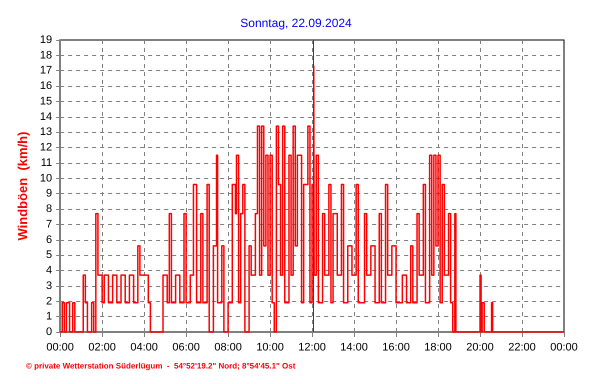  Describe the element at coordinates (46, 86) in the screenshot. I see `y-tick-label: 16` at that location.